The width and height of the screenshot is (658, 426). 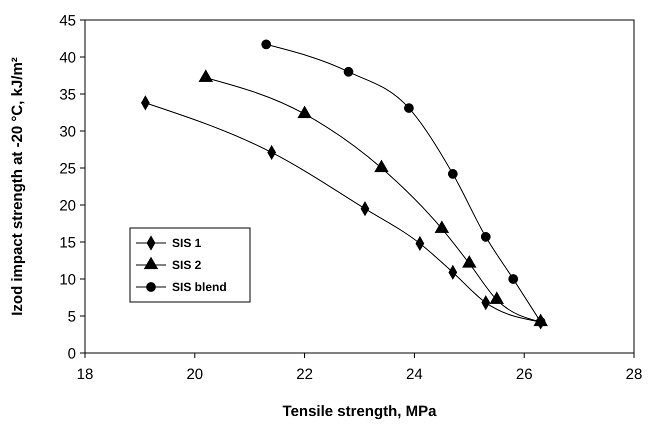 I want to click on y-tick-label: 15, so click(x=67, y=243).